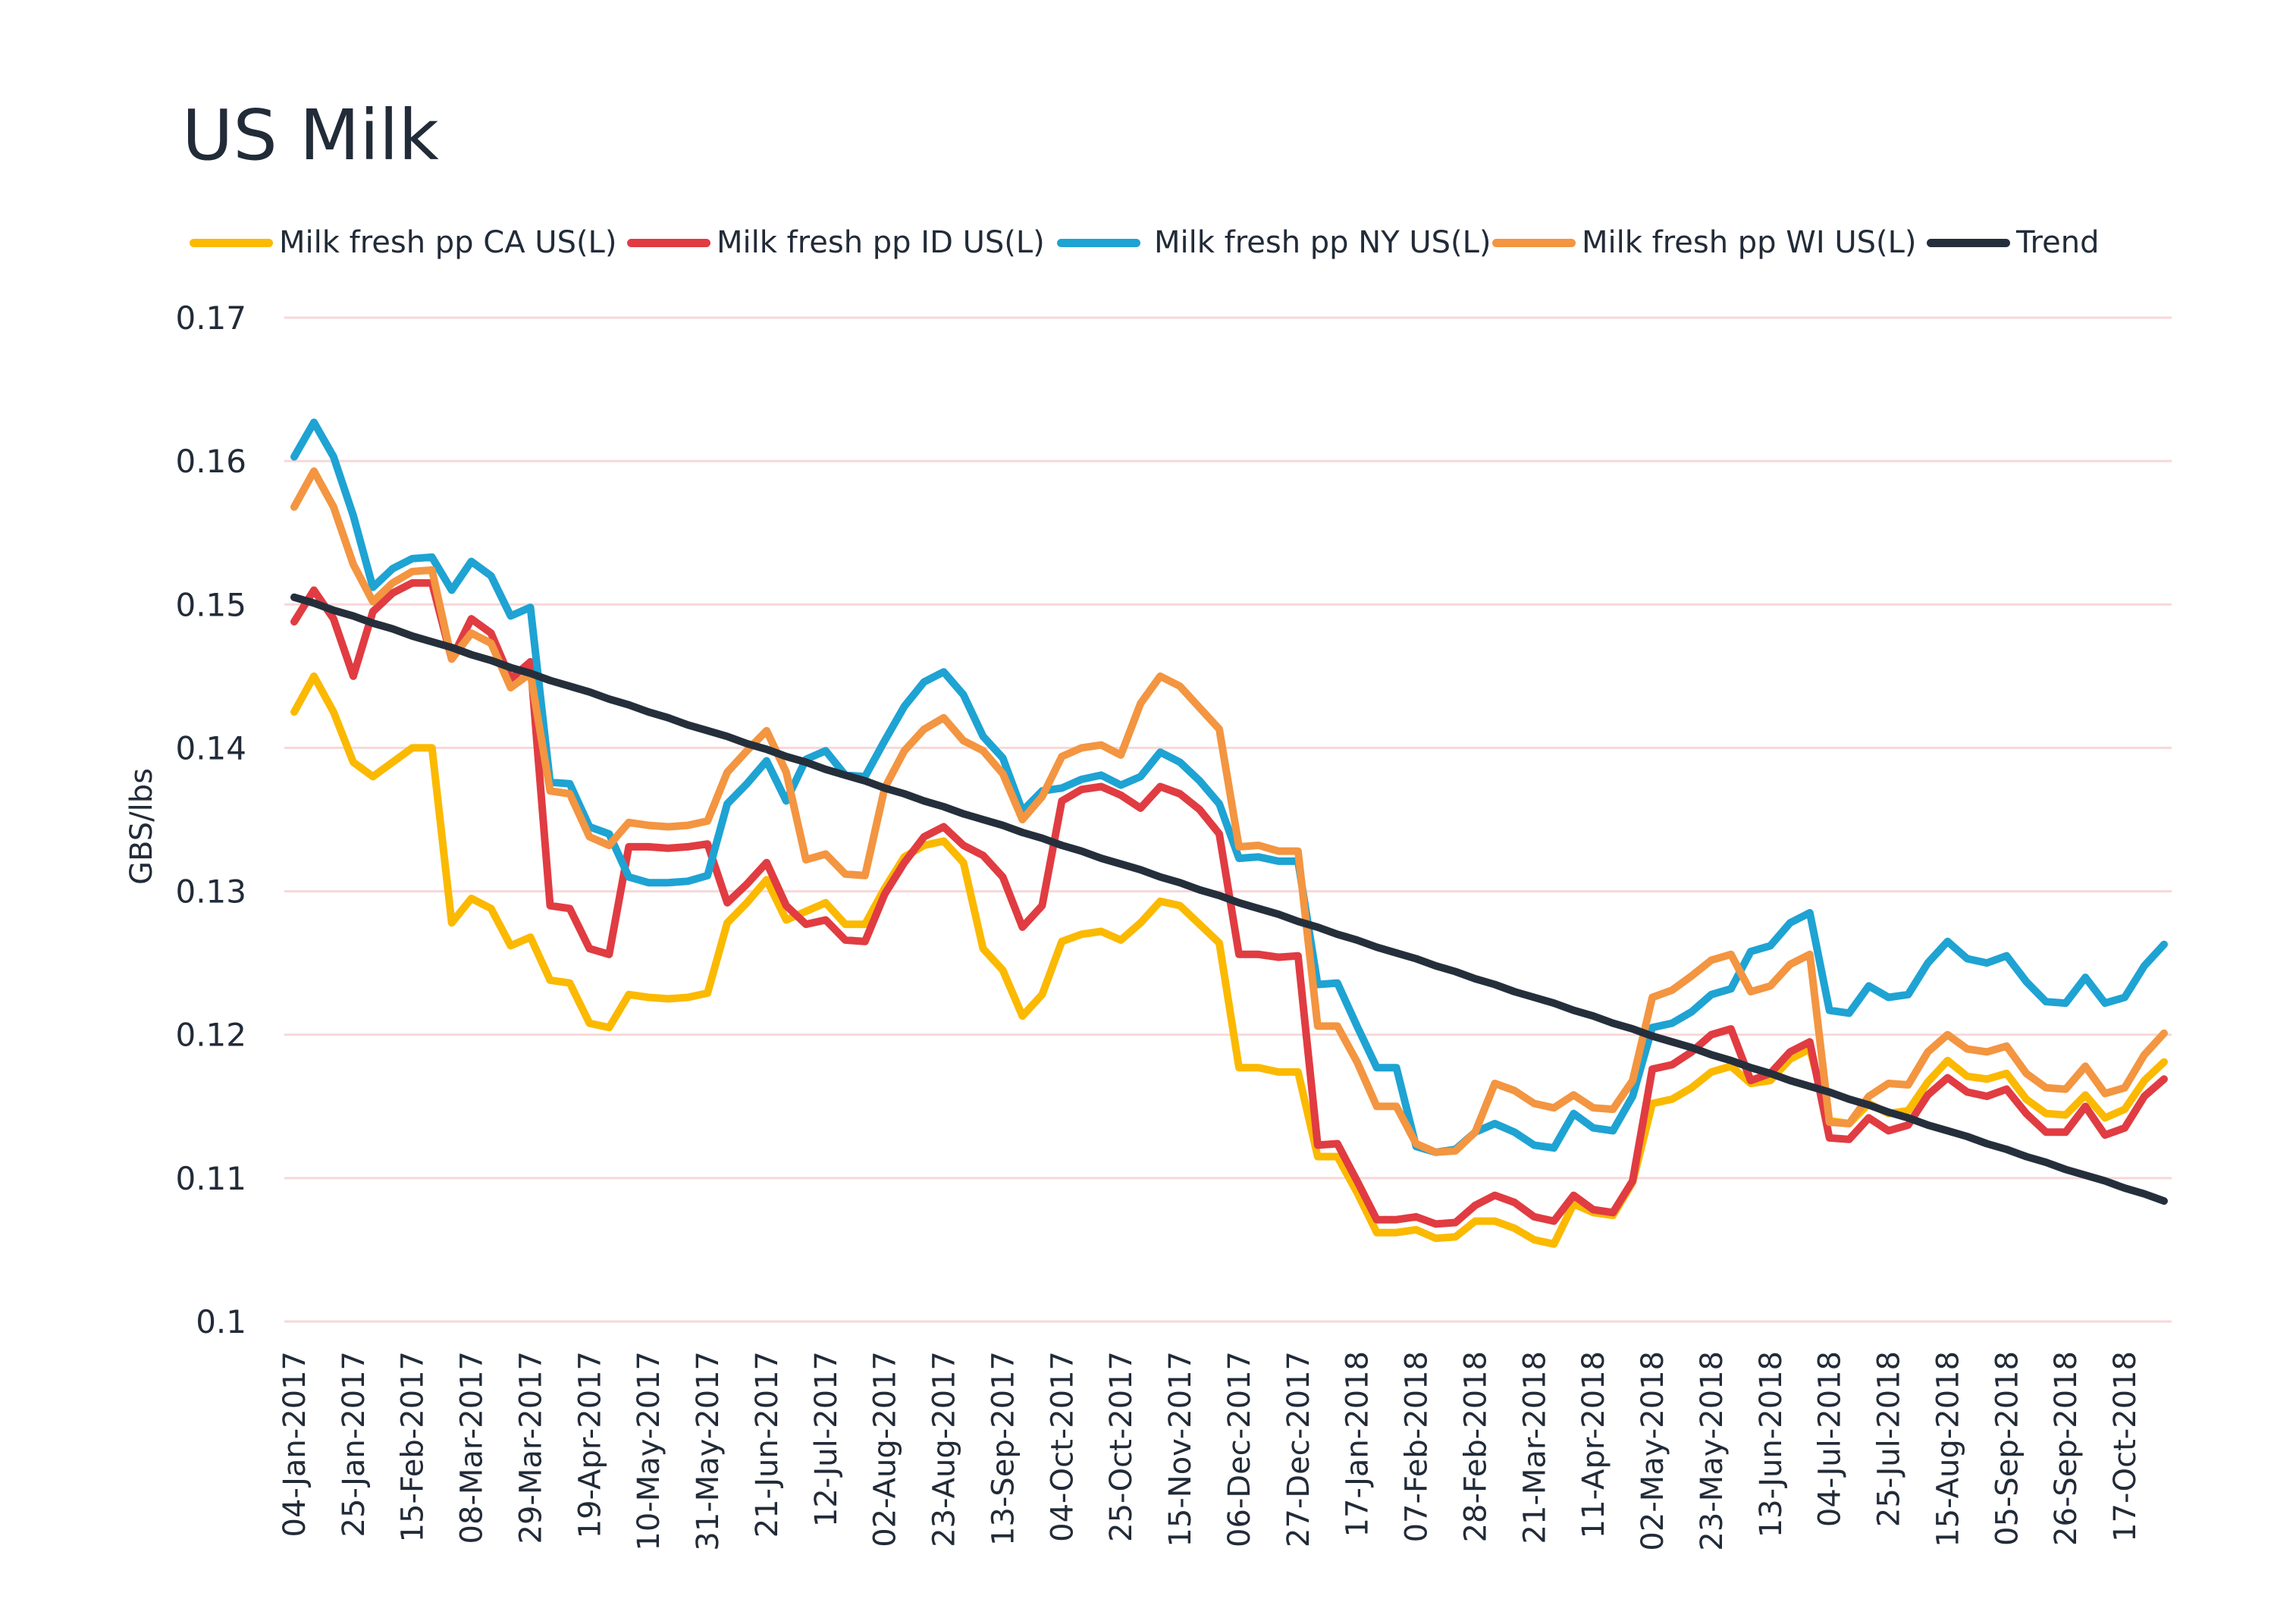 This screenshot has width=2274, height=1624. Describe the element at coordinates (211, 1178) in the screenshot. I see `y-tick-label: 0.11` at that location.